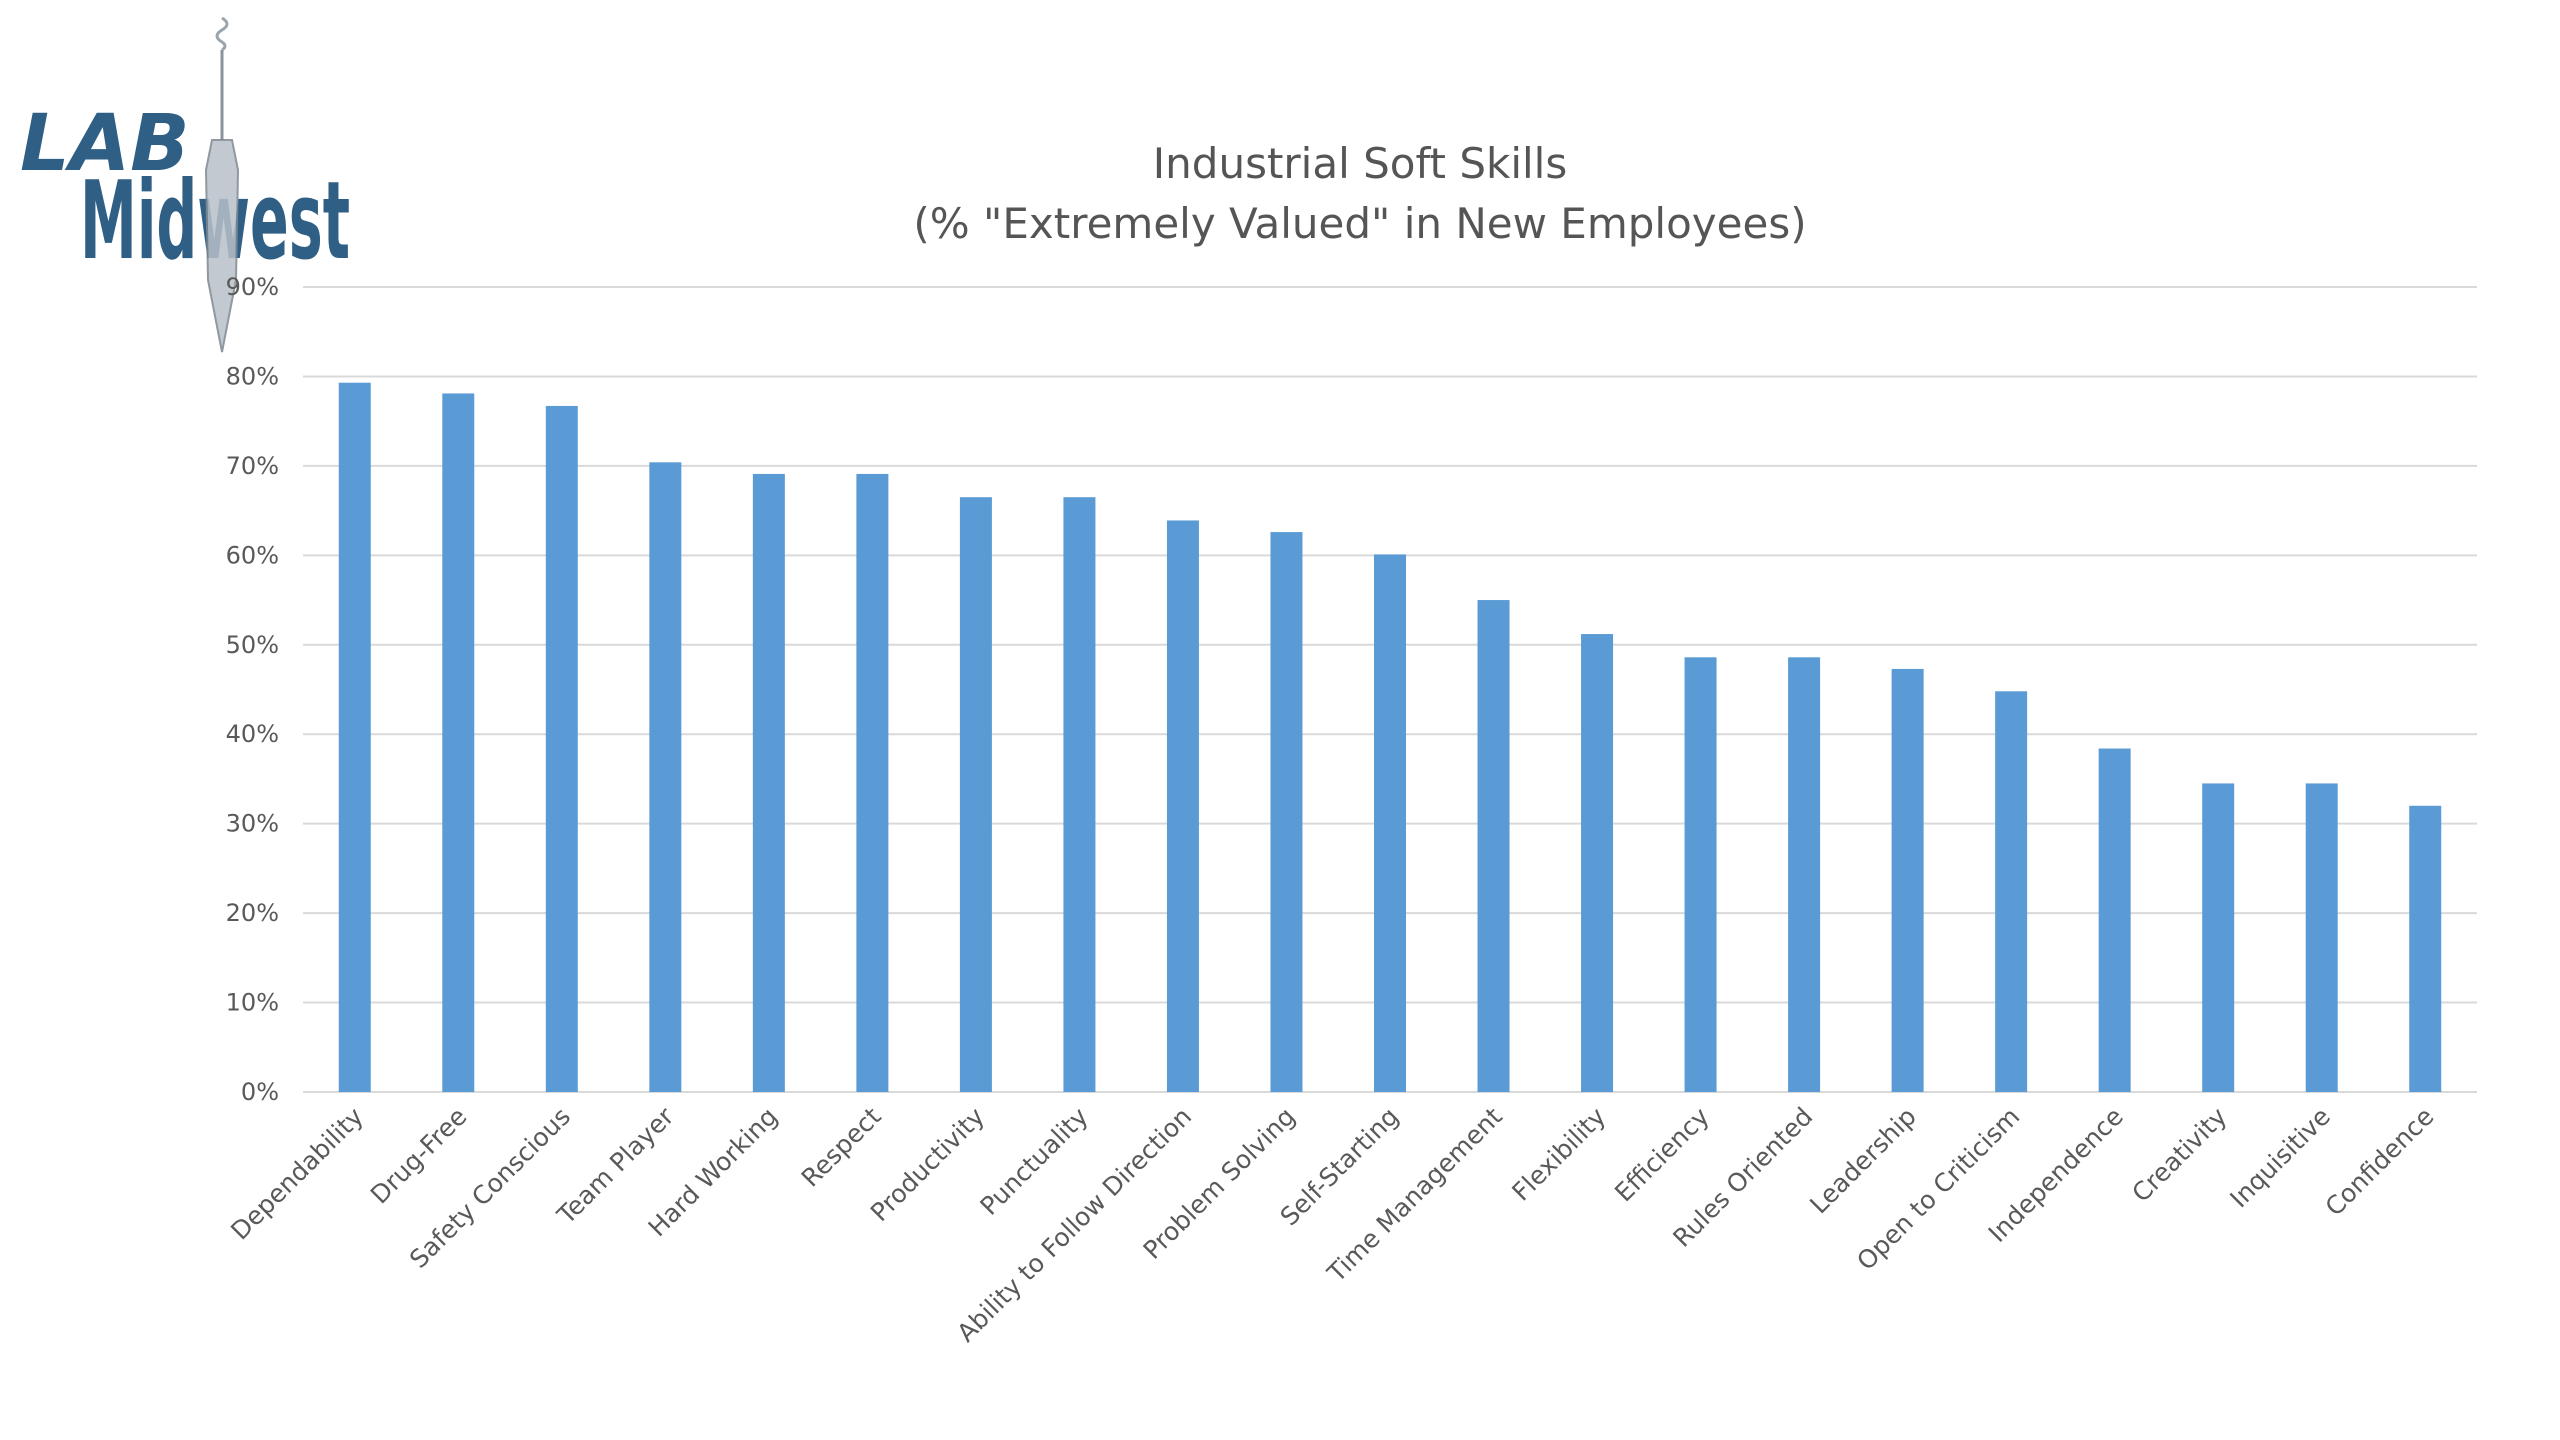  What do you see at coordinates (252, 824) in the screenshot?
I see `y-tick-label: 30%` at bounding box center [252, 824].